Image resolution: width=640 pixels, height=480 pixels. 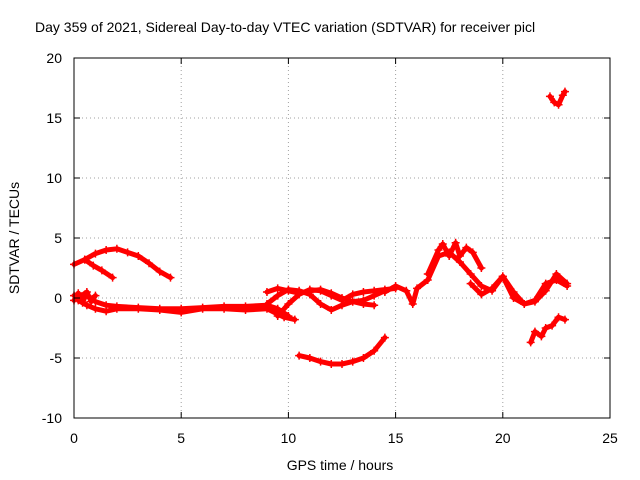 I want to click on y-tick-label: 10, so click(x=54, y=178).